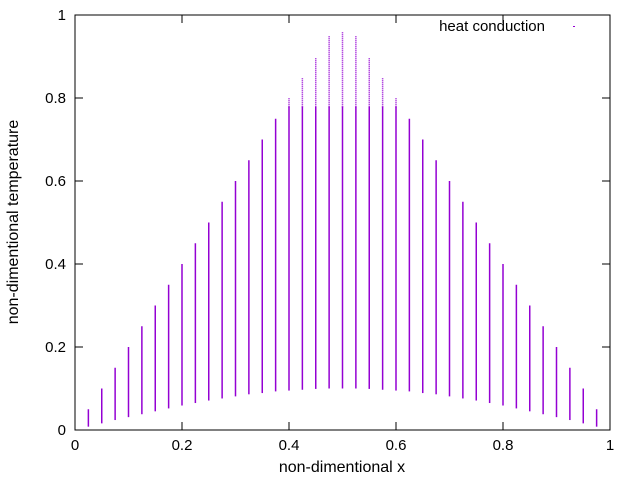 The height and width of the screenshot is (480, 640). Describe the element at coordinates (289, 244) in the screenshot. I see `point-cloud-x-0.4` at that location.